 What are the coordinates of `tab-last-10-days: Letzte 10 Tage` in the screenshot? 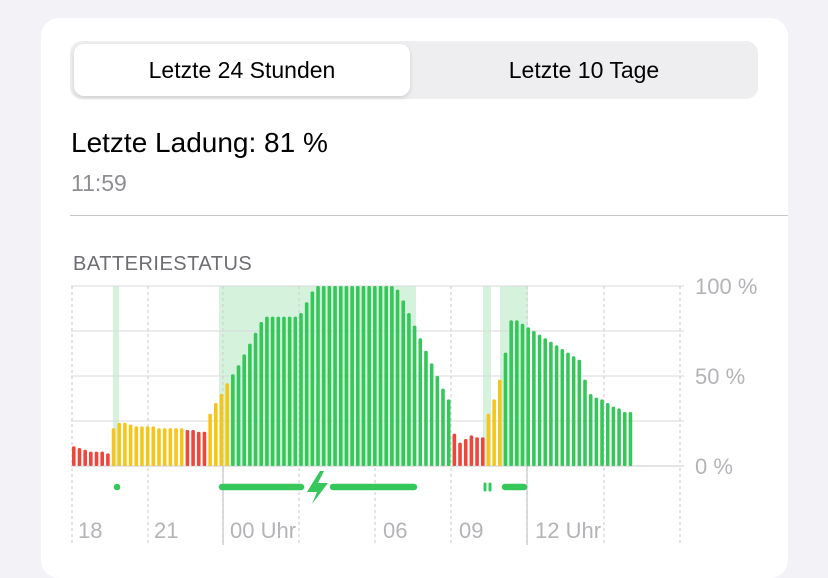 It's located at (584, 70).